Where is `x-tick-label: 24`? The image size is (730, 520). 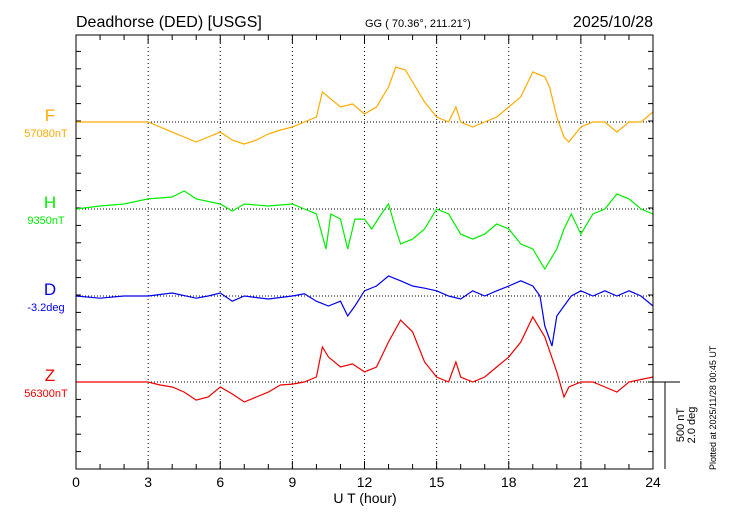
x-tick-label: 24 is located at coordinates (653, 482).